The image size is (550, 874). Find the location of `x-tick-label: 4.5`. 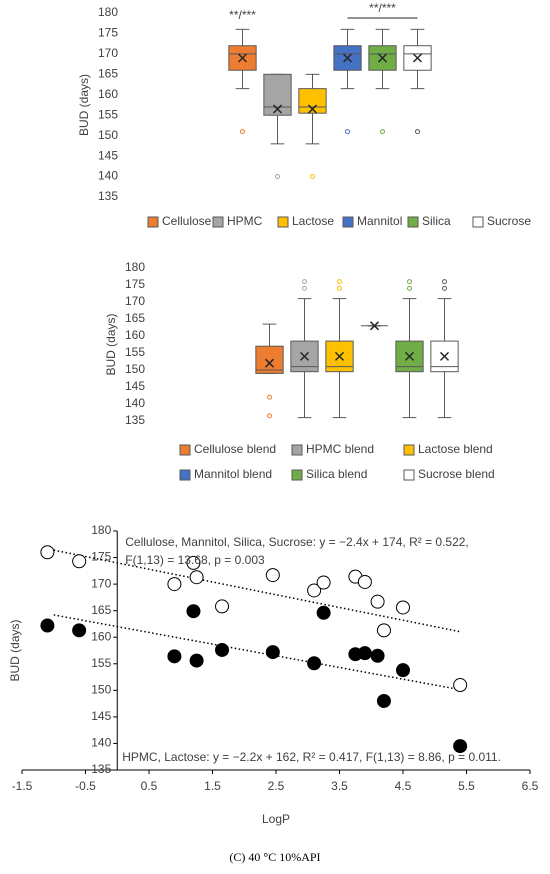

x-tick-label: 4.5 is located at coordinates (403, 786).